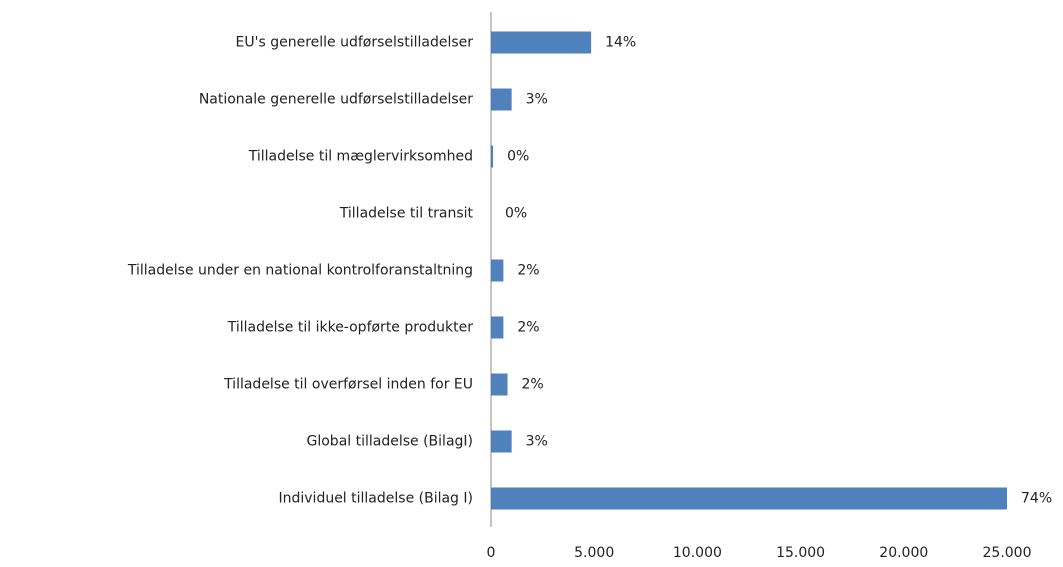 This screenshot has height=567, width=1063. What do you see at coordinates (360, 157) in the screenshot?
I see `y-tick-label: Tilladelse til mæglervirksomhed` at bounding box center [360, 157].